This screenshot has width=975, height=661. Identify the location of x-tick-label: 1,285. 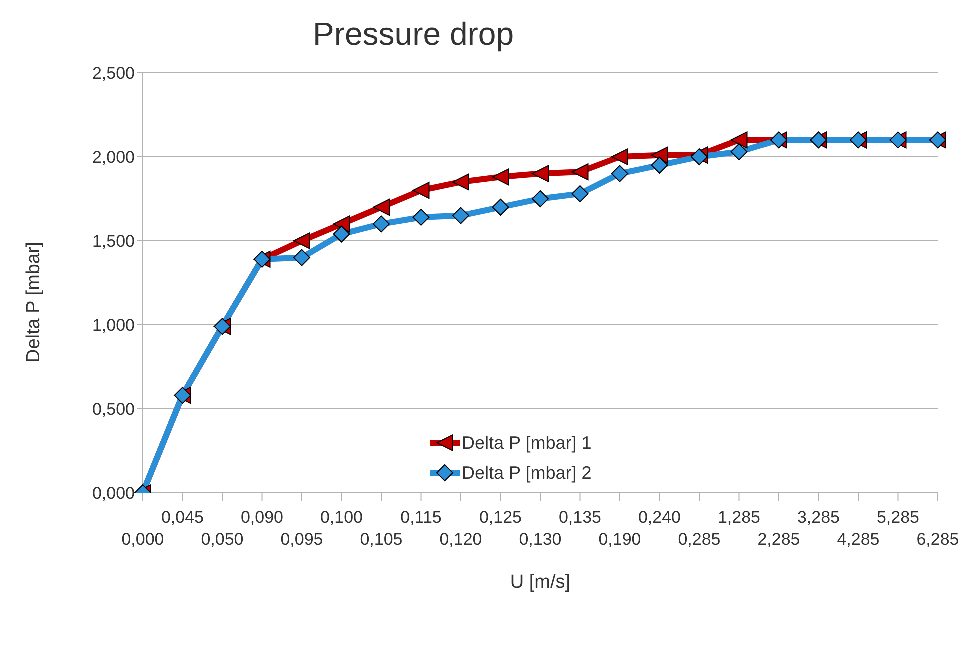
(739, 517).